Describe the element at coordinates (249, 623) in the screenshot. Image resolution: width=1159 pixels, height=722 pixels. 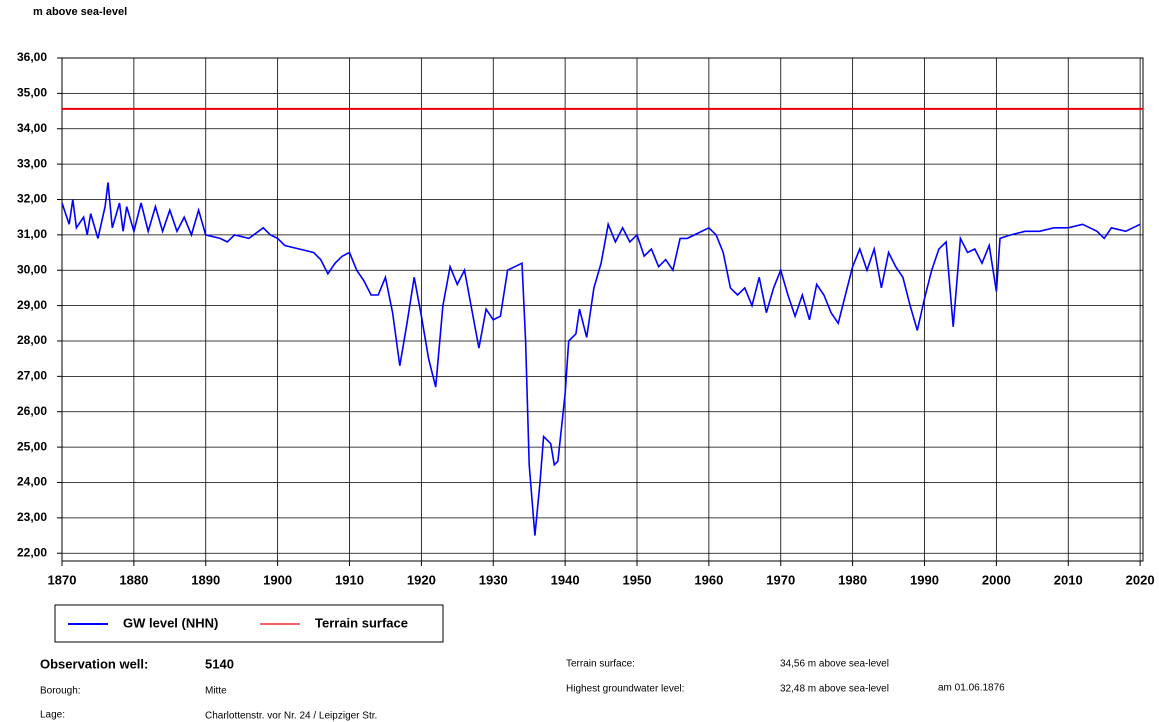
I see `legend-box` at that location.